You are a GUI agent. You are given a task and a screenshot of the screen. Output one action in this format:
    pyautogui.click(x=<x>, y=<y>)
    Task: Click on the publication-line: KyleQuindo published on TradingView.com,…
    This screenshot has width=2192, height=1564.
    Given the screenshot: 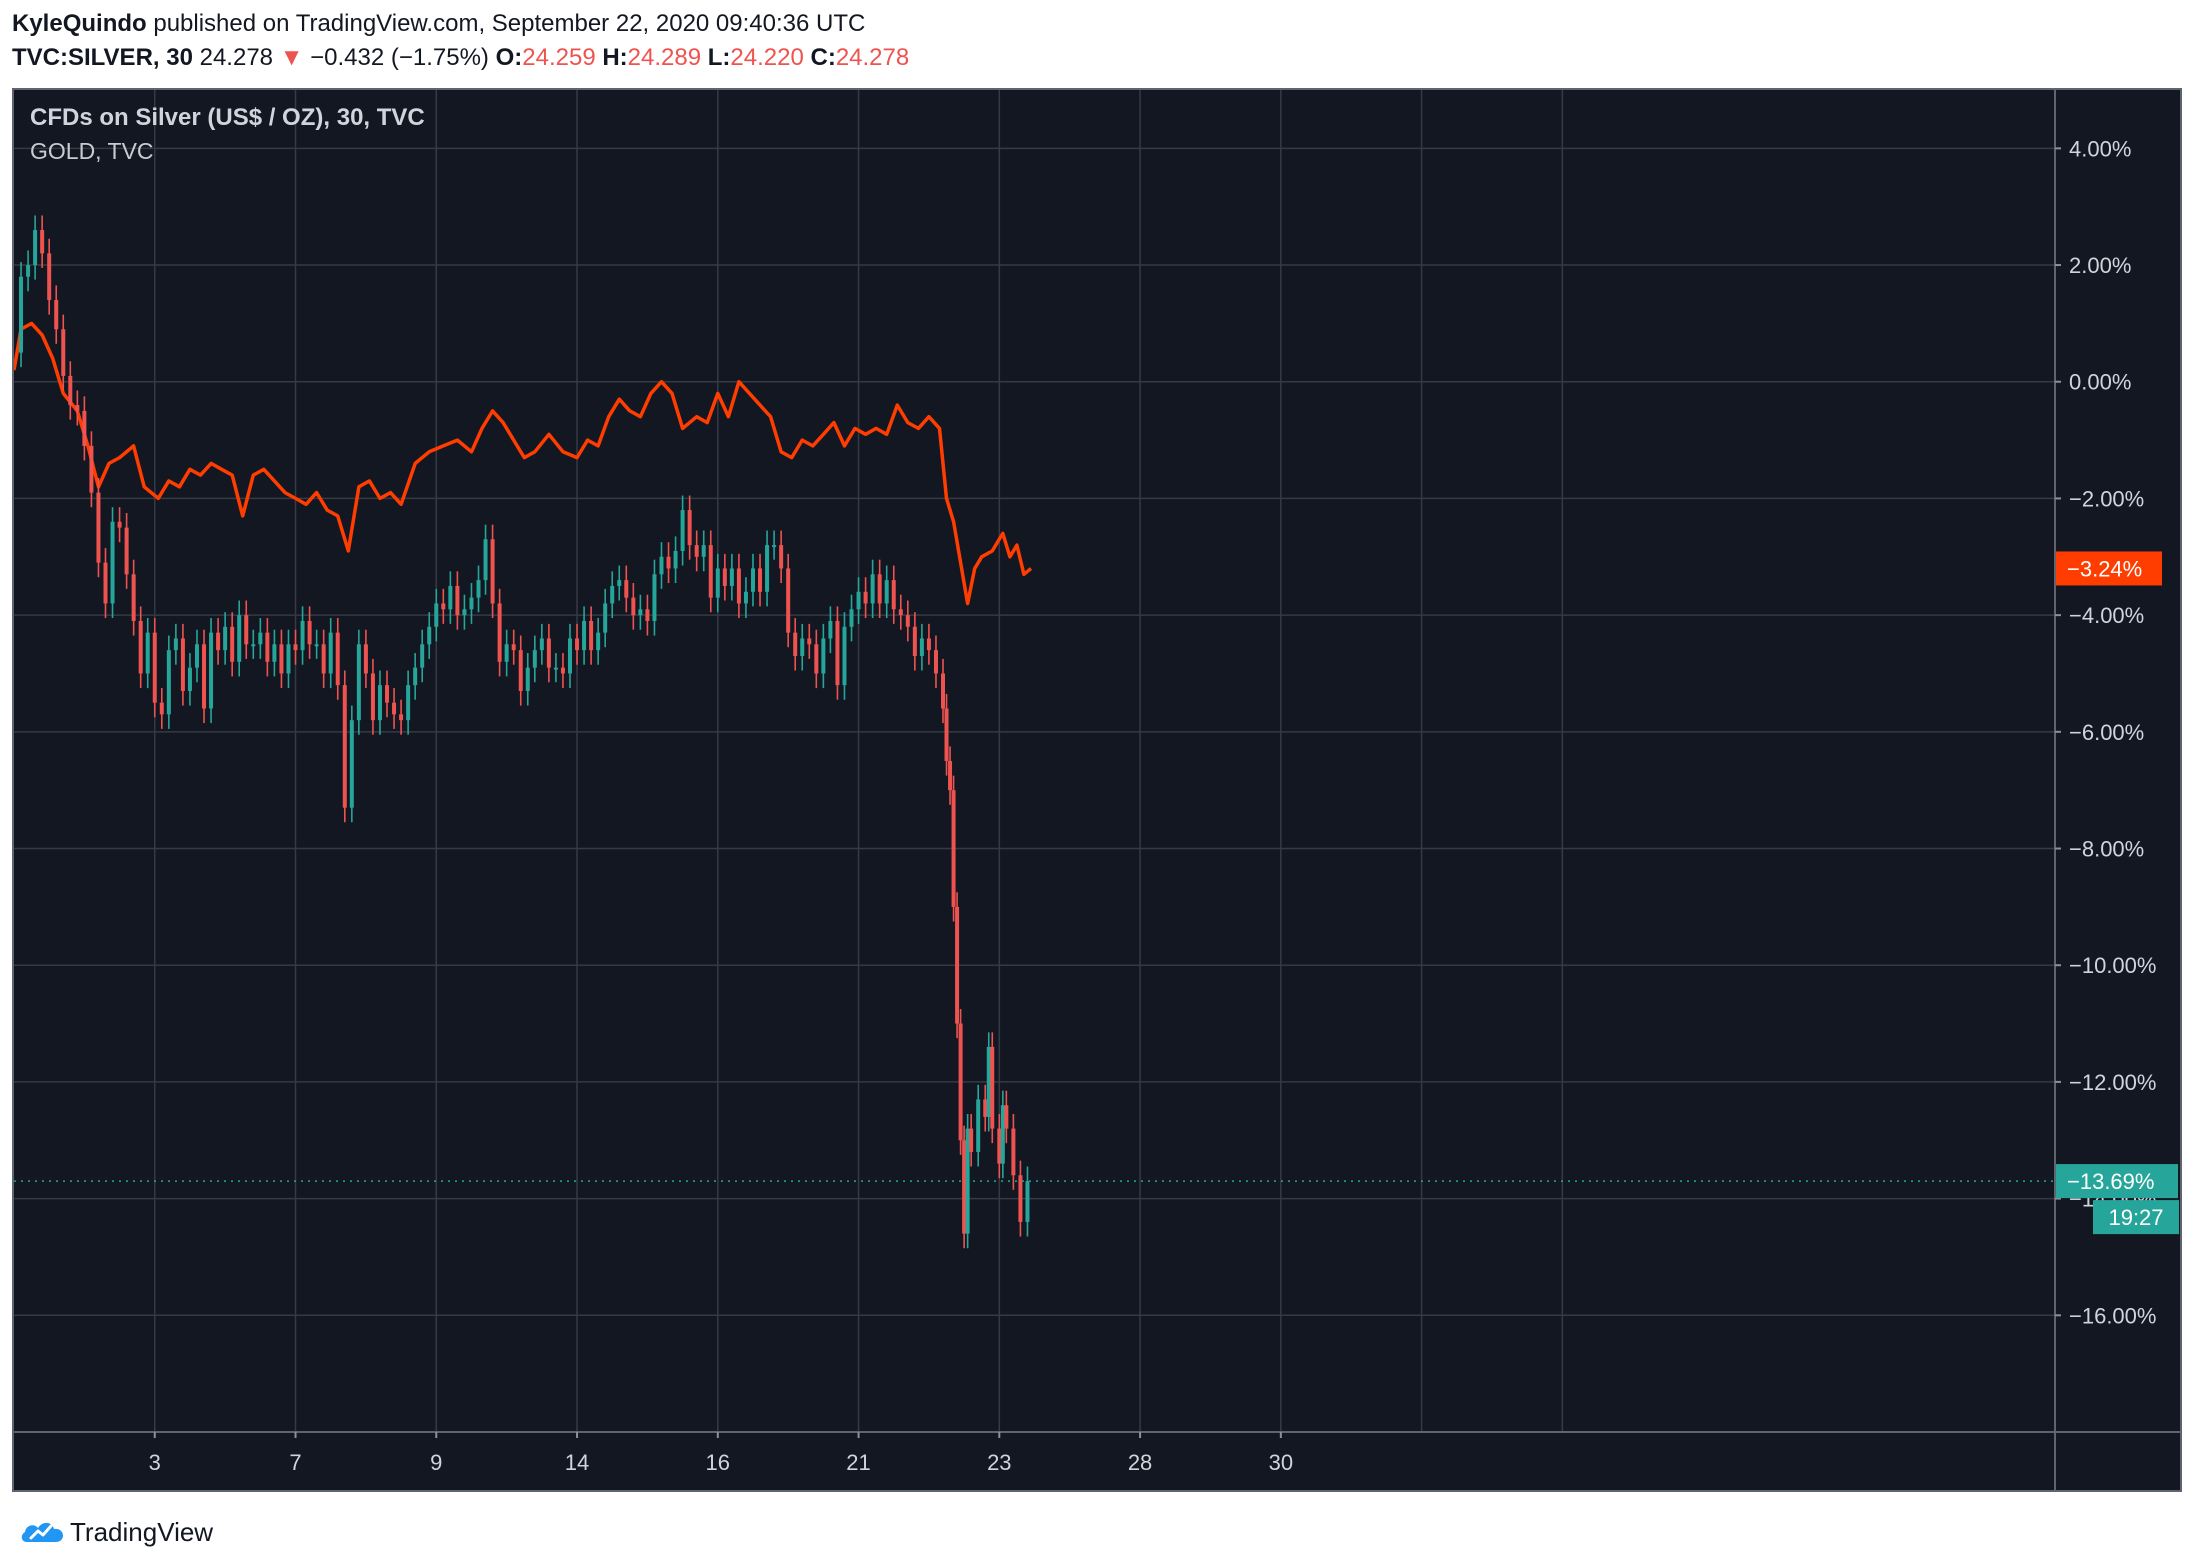 What is the action you would take?
    pyautogui.click(x=438, y=24)
    